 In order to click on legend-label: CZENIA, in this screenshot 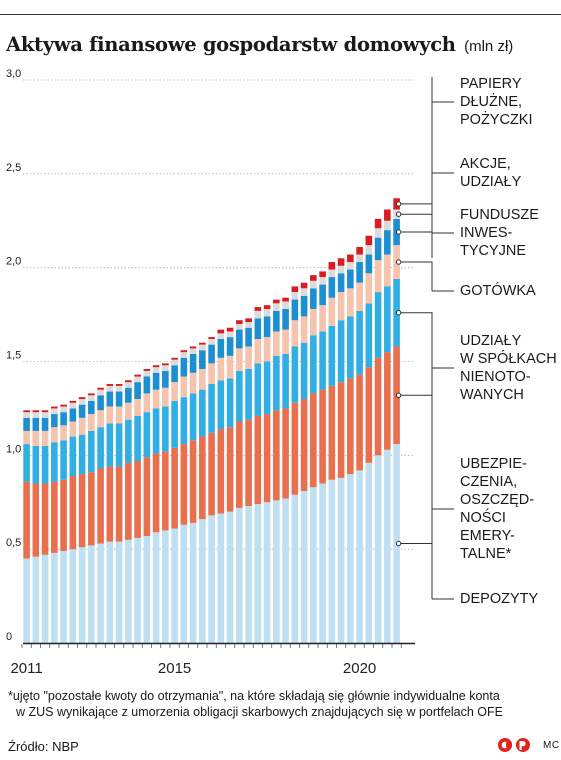, I will do `click(488, 482)`.